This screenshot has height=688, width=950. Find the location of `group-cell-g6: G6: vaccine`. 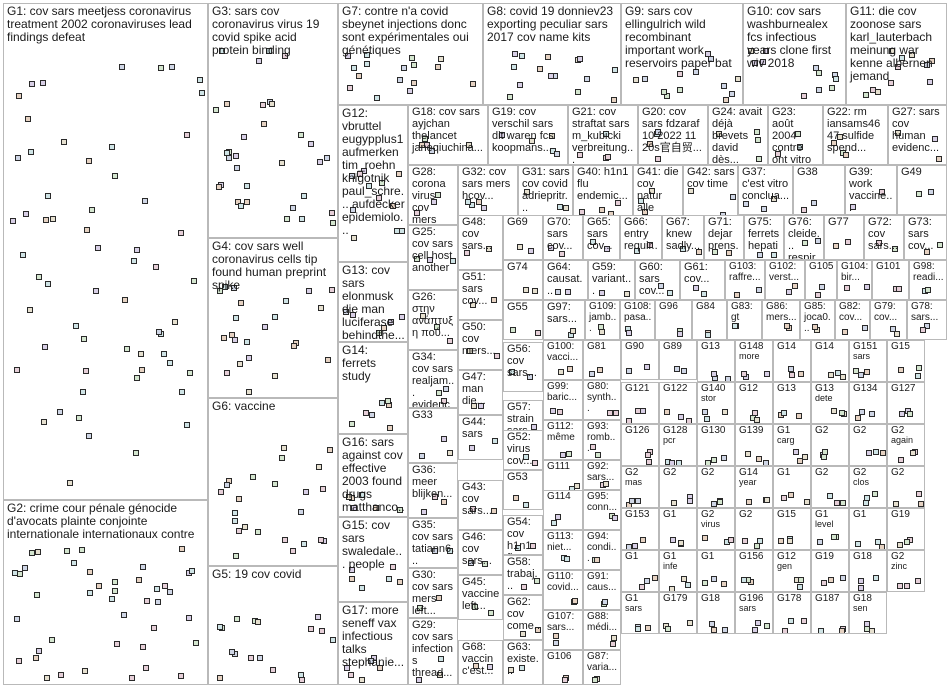

group-cell-g6: G6: vaccine is located at coordinates (273, 482).